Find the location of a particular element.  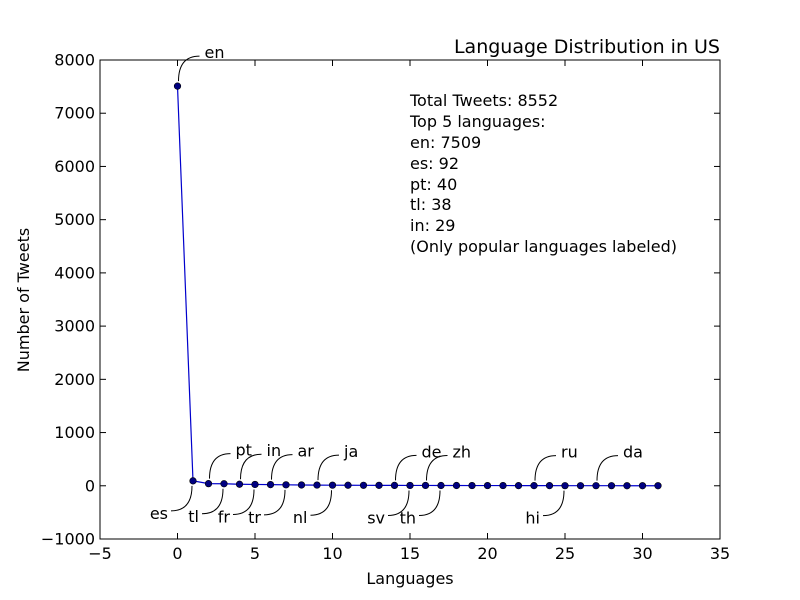

x-tick-label: 10 is located at coordinates (332, 553).